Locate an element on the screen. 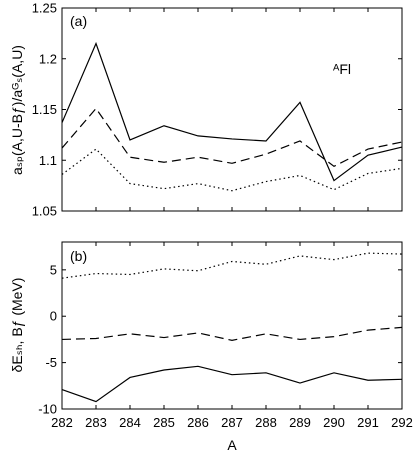 The image size is (415, 455). series-line-solid is located at coordinates (232, 384).